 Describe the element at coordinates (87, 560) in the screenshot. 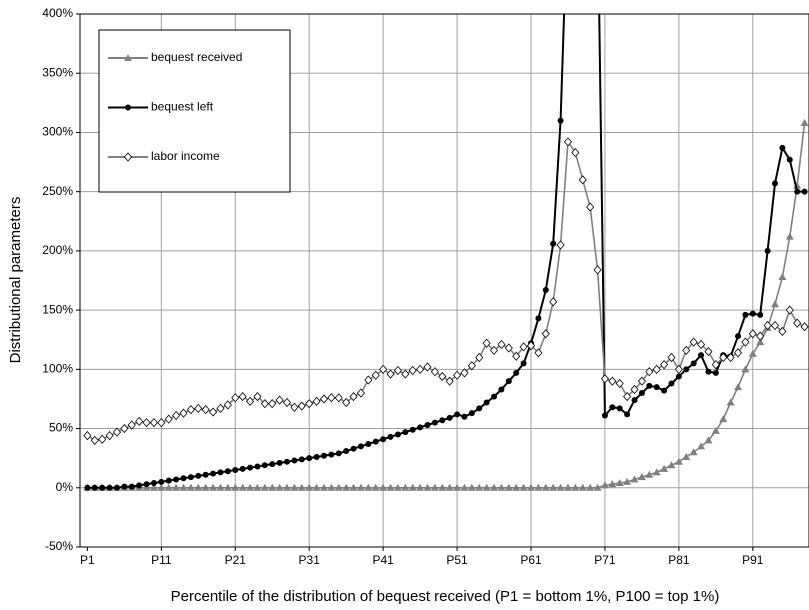

I see `x-tick-label: P1` at that location.